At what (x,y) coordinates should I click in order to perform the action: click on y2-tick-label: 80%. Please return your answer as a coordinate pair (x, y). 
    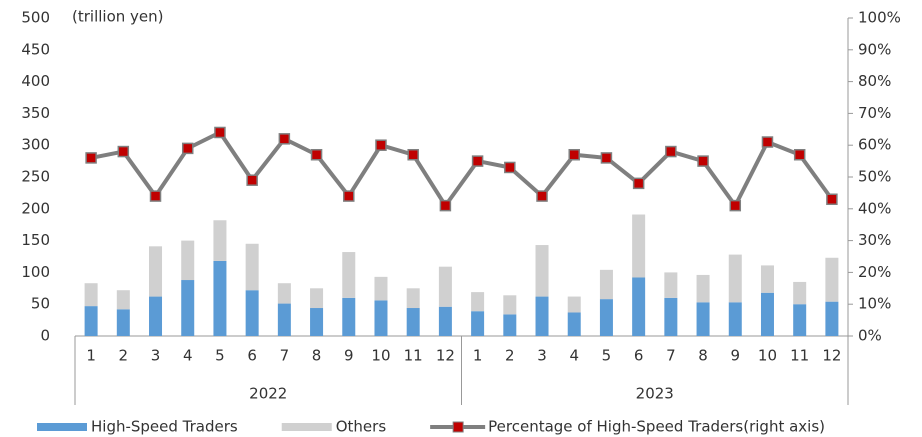
    Looking at the image, I should click on (874, 81).